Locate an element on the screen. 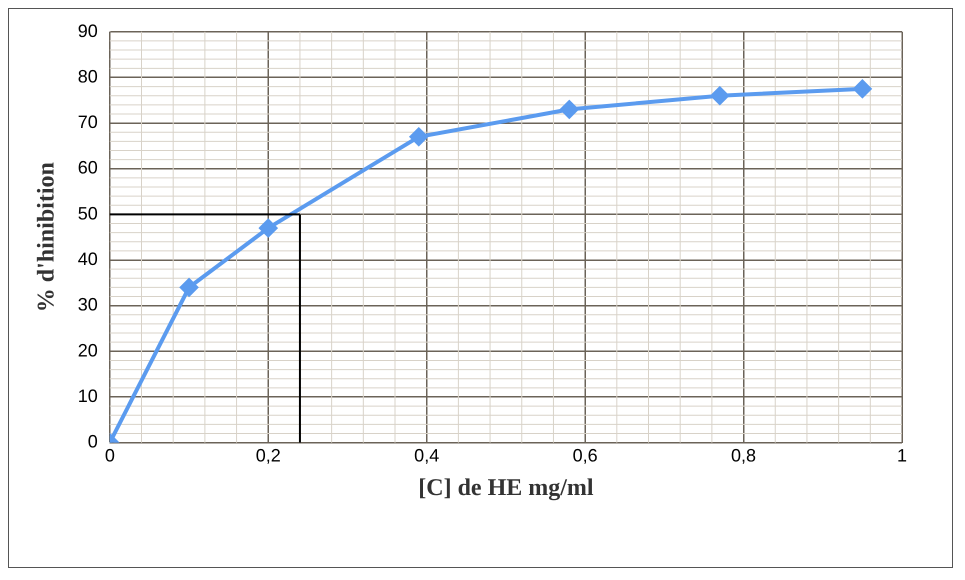 The image size is (965, 580). y-tick-label: 30 is located at coordinates (88, 304).